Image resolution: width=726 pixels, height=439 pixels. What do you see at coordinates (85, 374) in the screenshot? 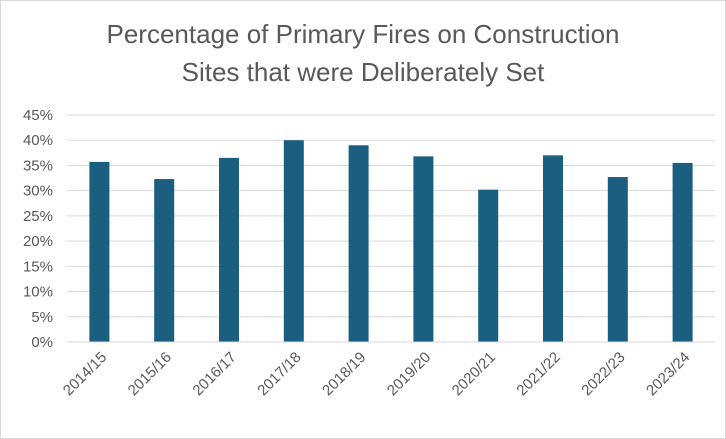
I see `x-tick-label: 2014/15` at bounding box center [85, 374].